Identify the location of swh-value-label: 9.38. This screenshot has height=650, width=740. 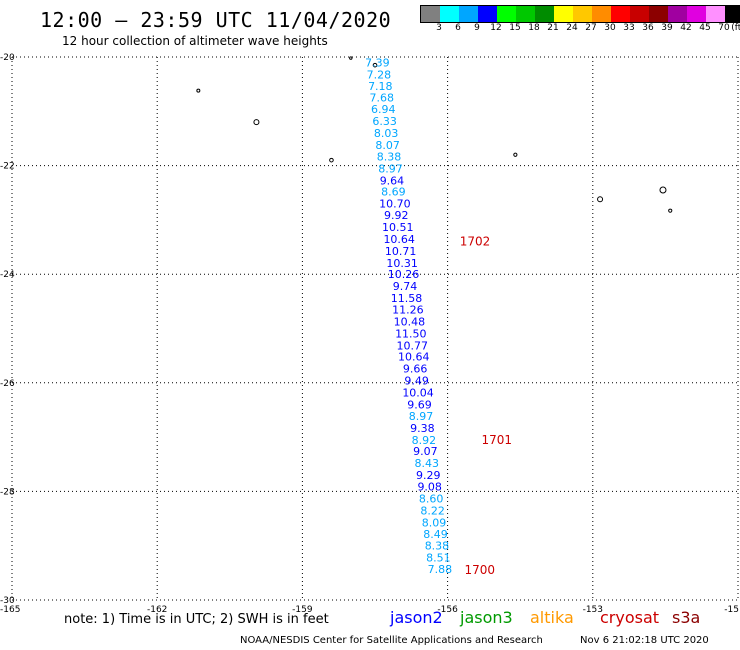
(422, 428).